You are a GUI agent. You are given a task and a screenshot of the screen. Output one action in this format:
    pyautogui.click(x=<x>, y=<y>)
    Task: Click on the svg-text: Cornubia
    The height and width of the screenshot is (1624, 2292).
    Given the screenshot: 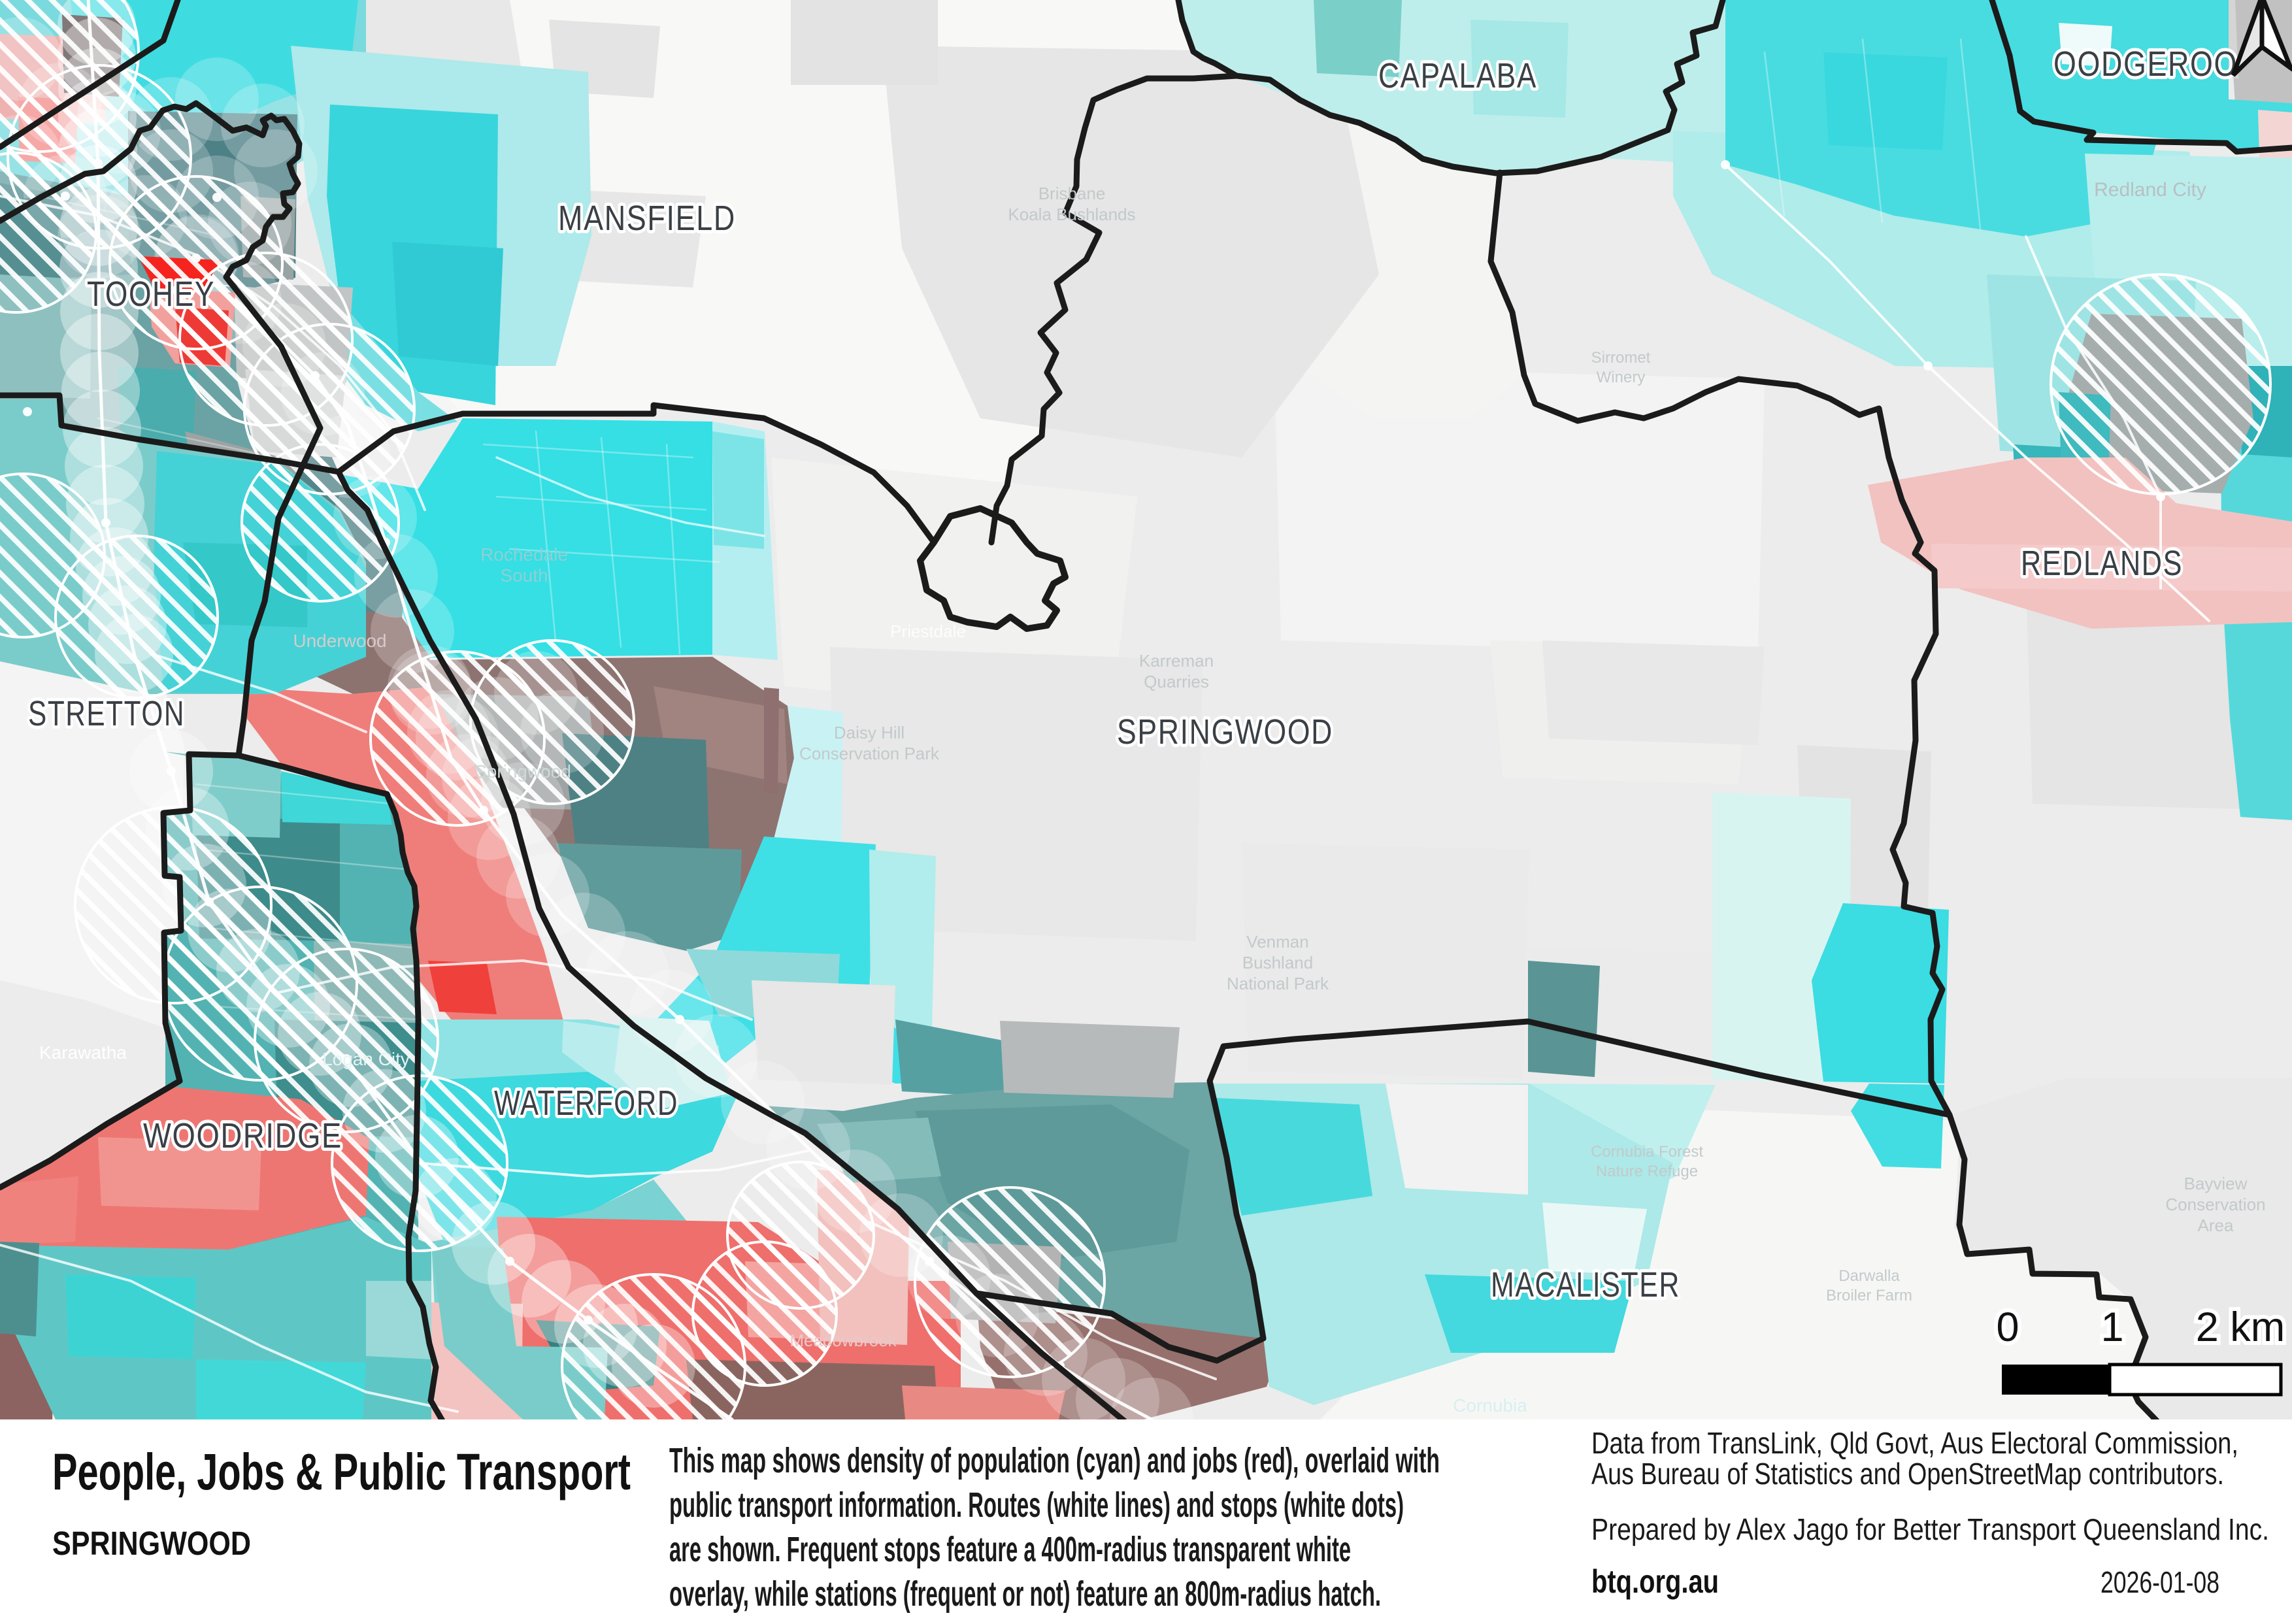 What is the action you would take?
    pyautogui.click(x=1490, y=1405)
    